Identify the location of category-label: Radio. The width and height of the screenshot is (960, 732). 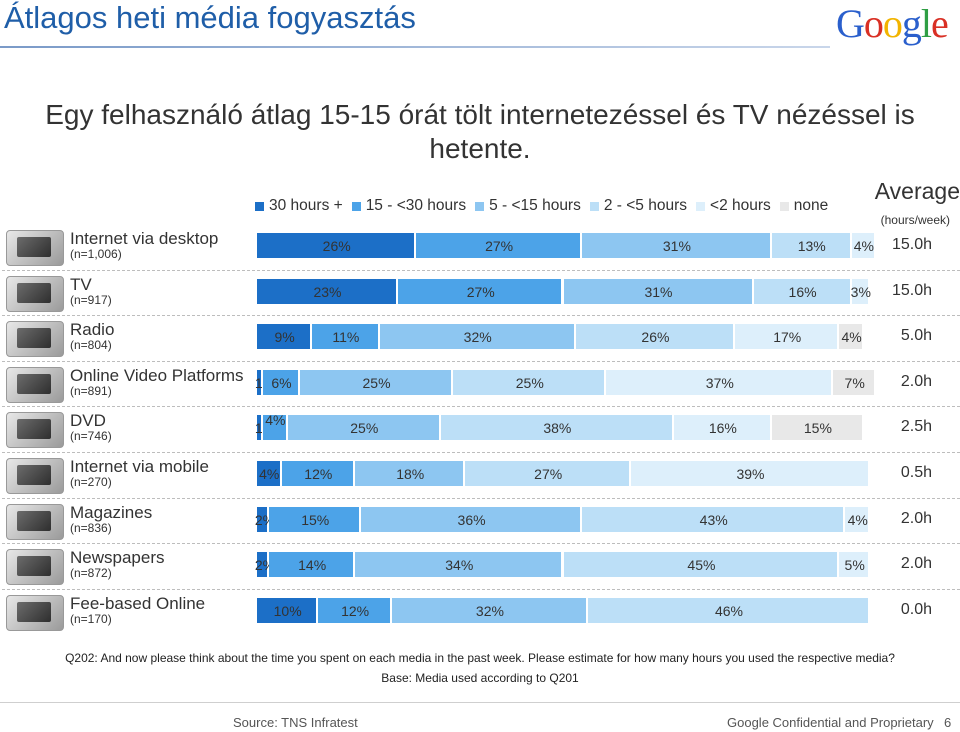
(92, 330).